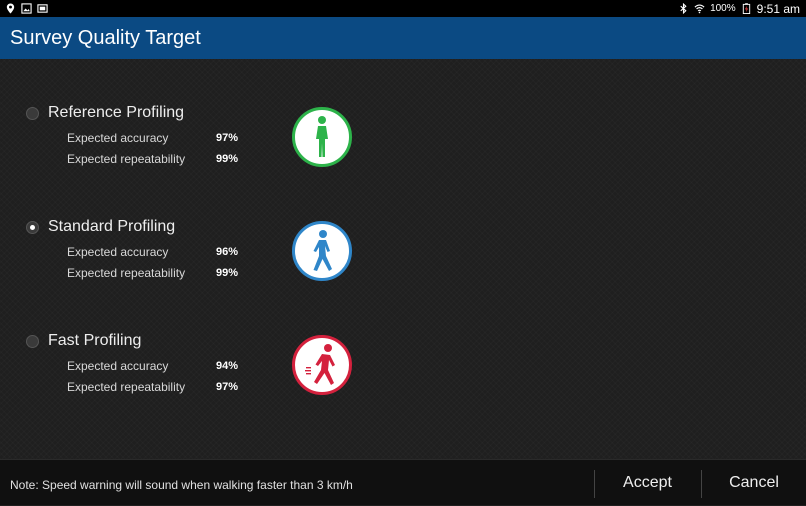 This screenshot has width=806, height=506. What do you see at coordinates (683, 8) in the screenshot?
I see `bluetooth-icon` at bounding box center [683, 8].